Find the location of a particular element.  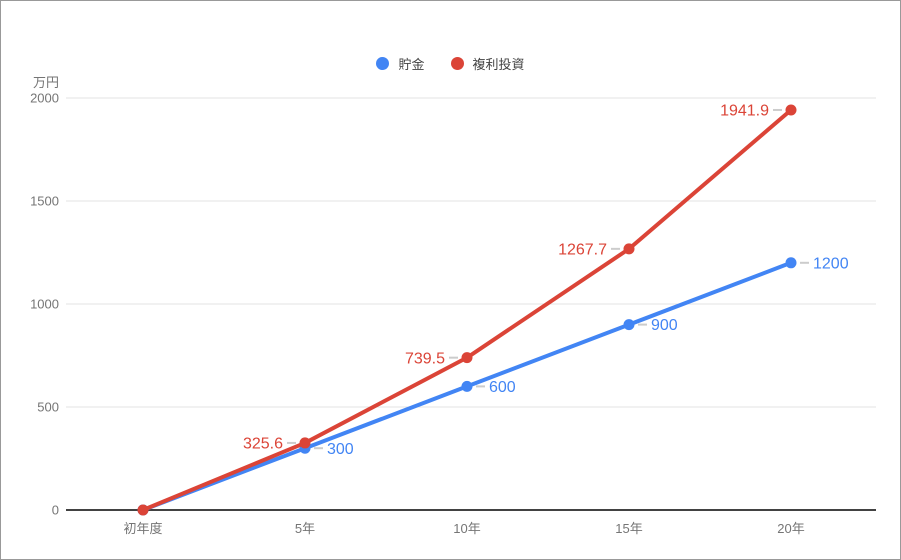

data-point-label: 1941.9 is located at coordinates (744, 111).